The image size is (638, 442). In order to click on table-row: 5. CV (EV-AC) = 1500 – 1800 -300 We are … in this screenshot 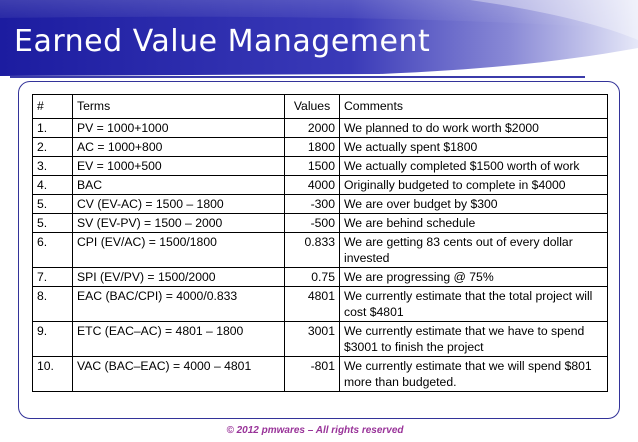, I will do `click(320, 204)`.